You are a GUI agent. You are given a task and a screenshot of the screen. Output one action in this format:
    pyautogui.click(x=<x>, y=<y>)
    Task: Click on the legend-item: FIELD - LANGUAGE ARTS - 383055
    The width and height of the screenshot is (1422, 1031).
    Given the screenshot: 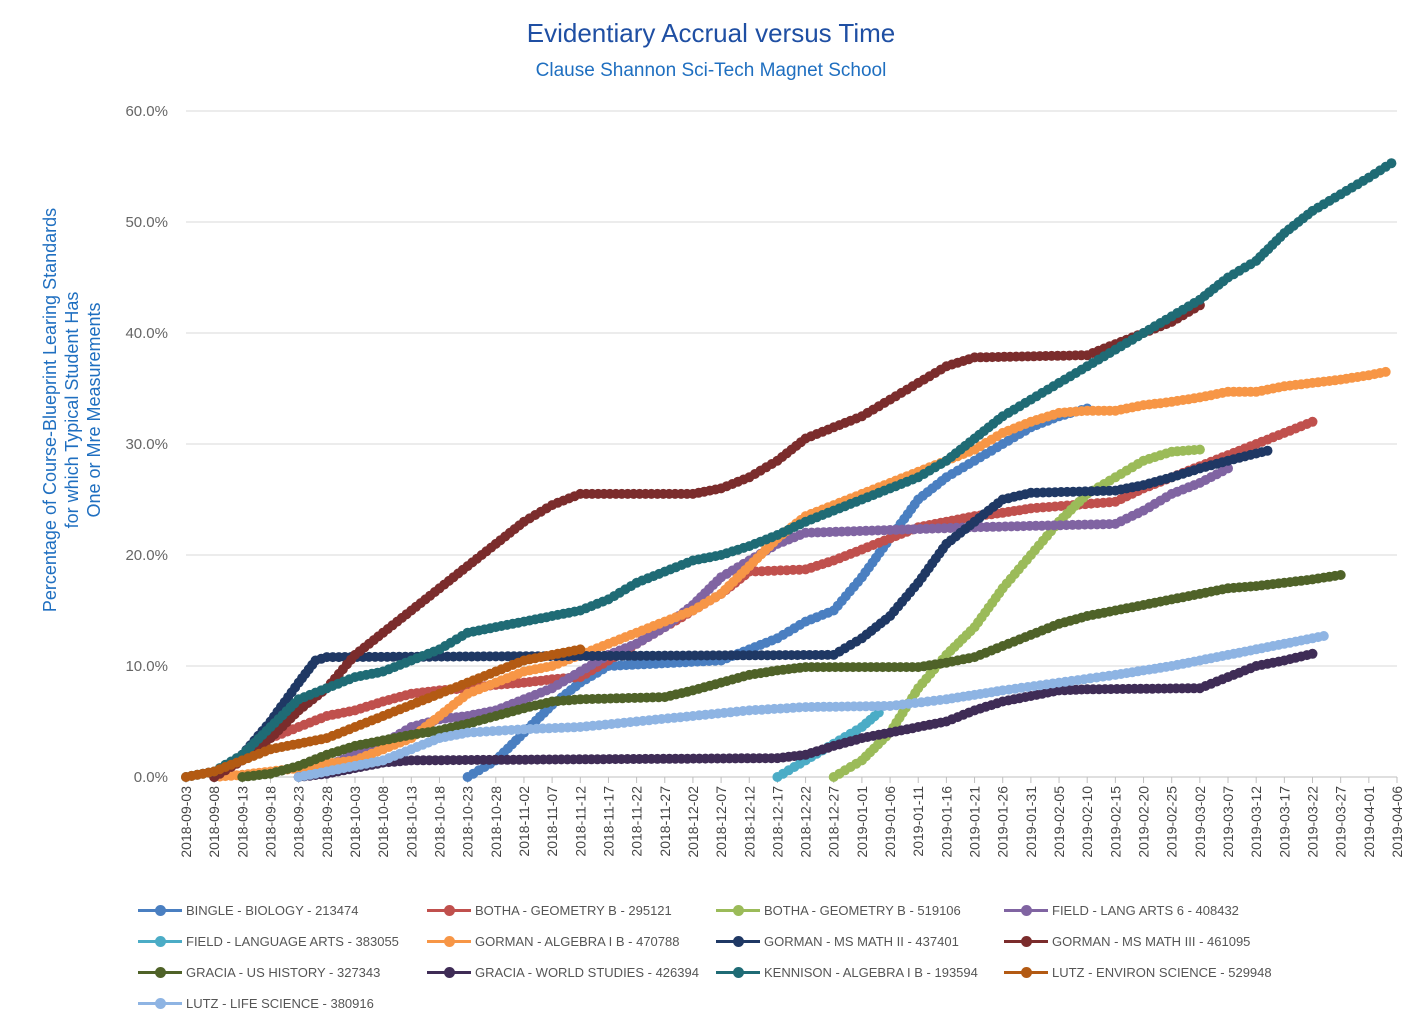 What is the action you would take?
    pyautogui.click(x=268, y=941)
    